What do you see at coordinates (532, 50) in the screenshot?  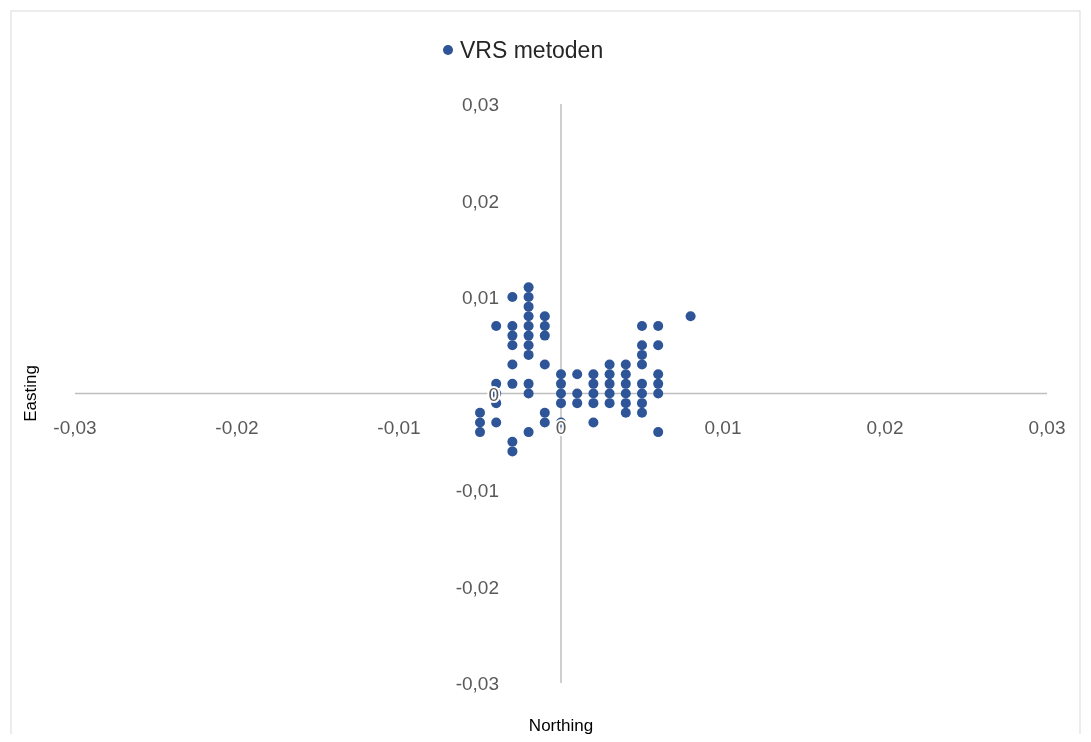 I see `legend-label: VRS metoden` at bounding box center [532, 50].